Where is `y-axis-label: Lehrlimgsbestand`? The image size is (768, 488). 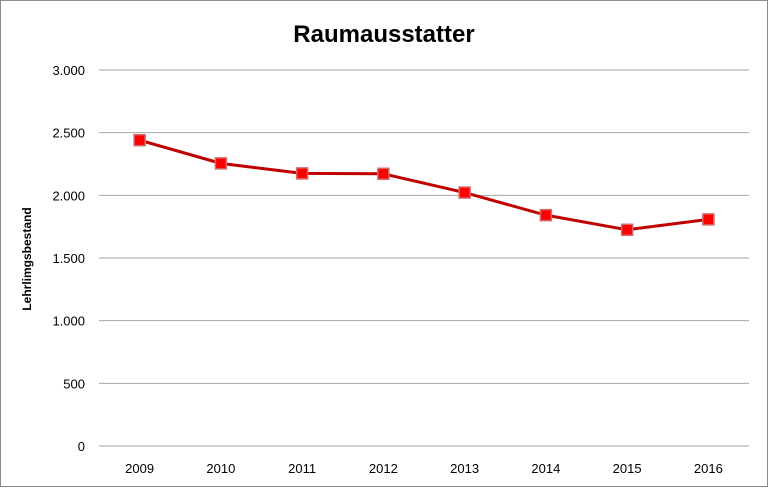
y-axis-label: Lehrlimgsbestand is located at coordinates (27, 258).